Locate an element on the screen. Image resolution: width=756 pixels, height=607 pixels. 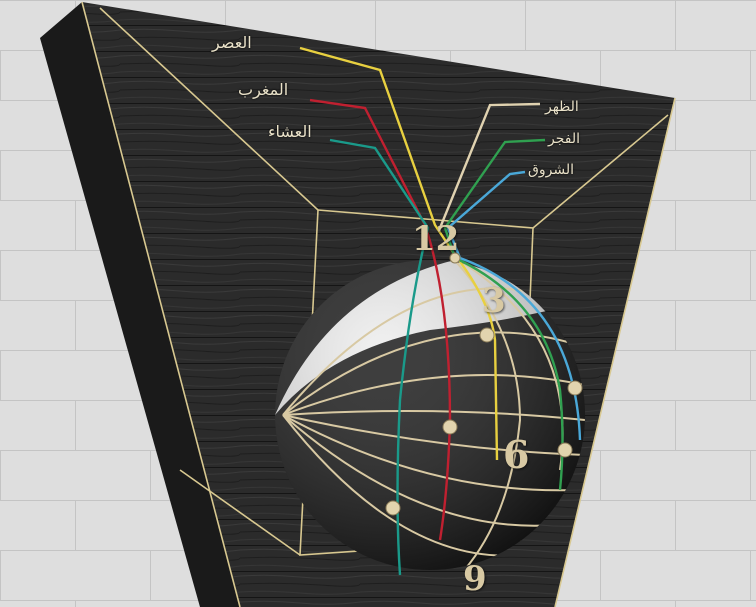
isha-curve is located at coordinates (379, 357).